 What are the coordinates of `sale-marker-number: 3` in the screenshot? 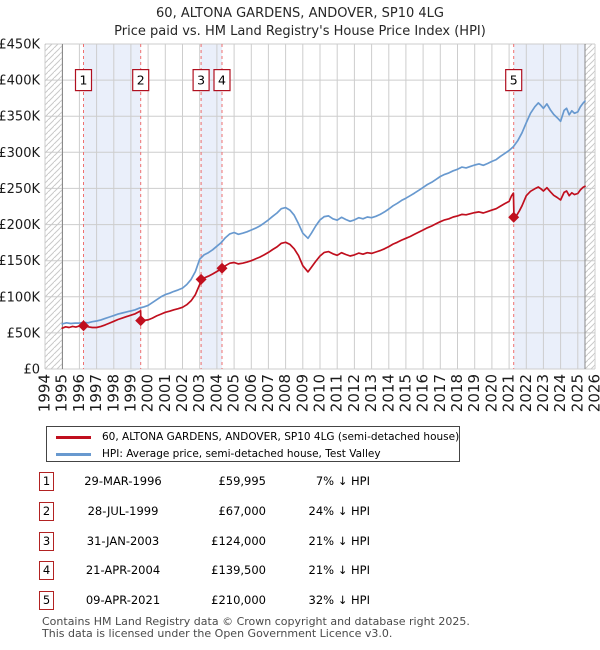 It's located at (201, 80).